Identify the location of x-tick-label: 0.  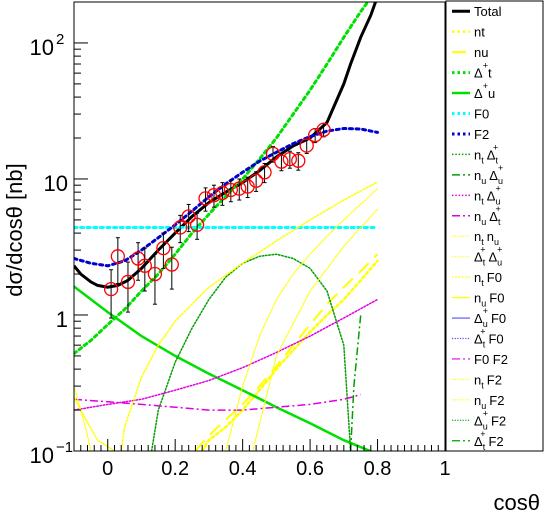
(107, 469).